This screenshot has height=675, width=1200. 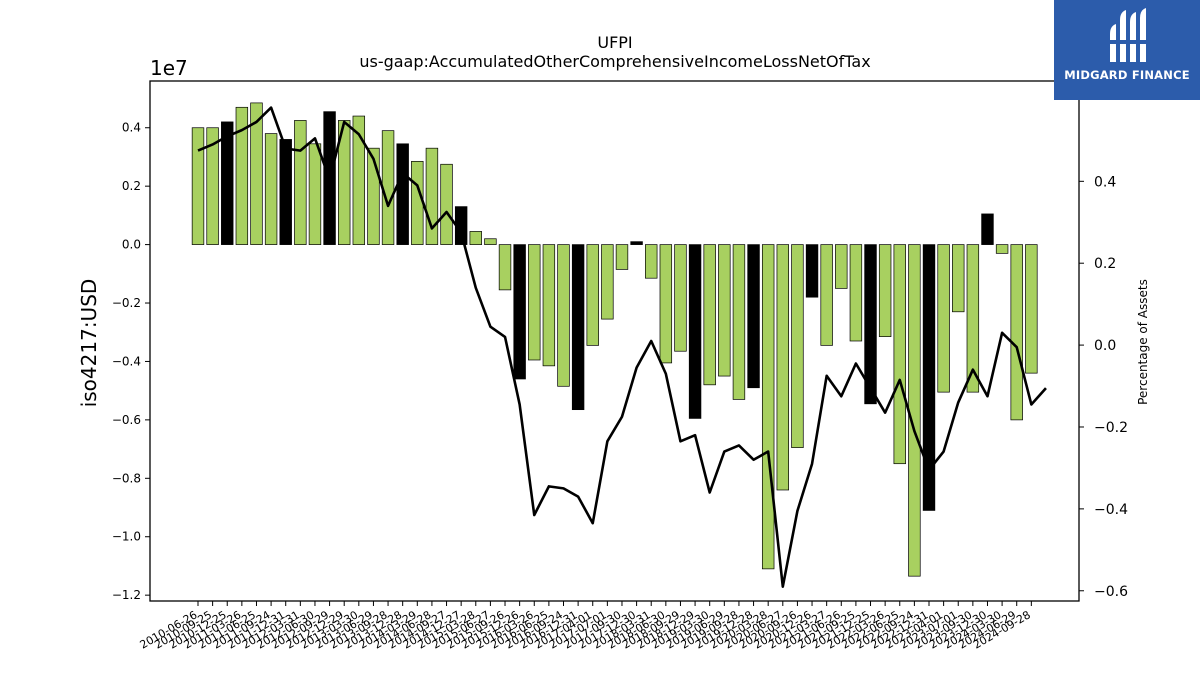 I want to click on y2-axis: −0.6 −0.4 −0.2 0.0 0.2 0.4, so click(x=1103, y=387).